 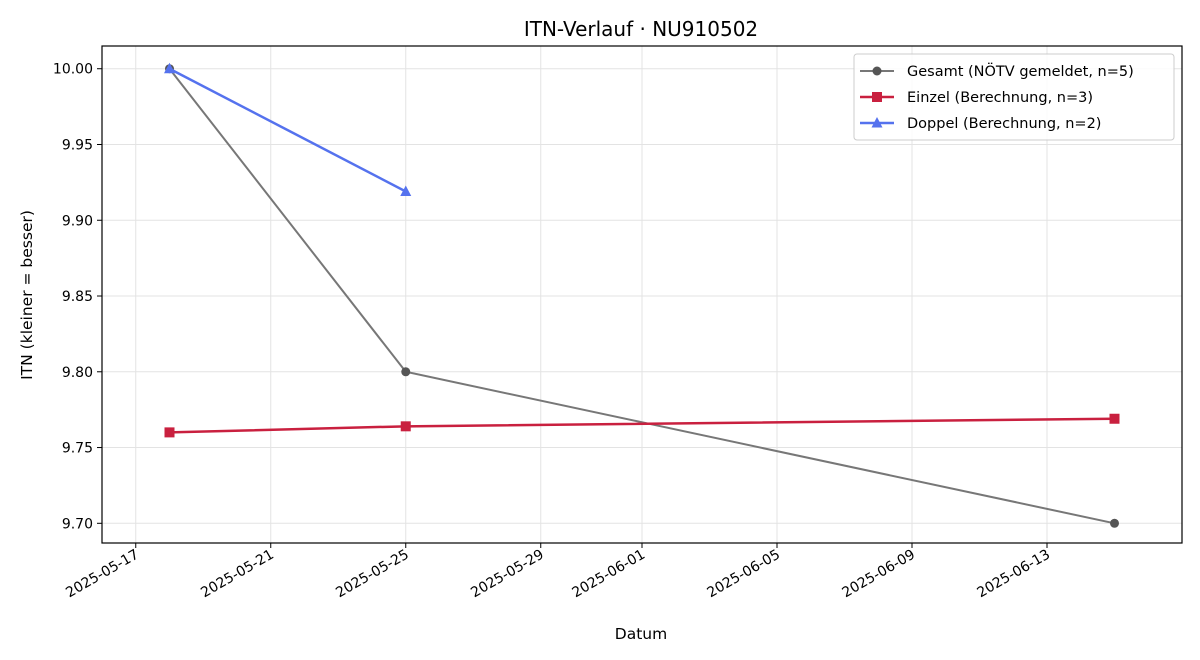 I want to click on series-line, so click(x=287, y=130).